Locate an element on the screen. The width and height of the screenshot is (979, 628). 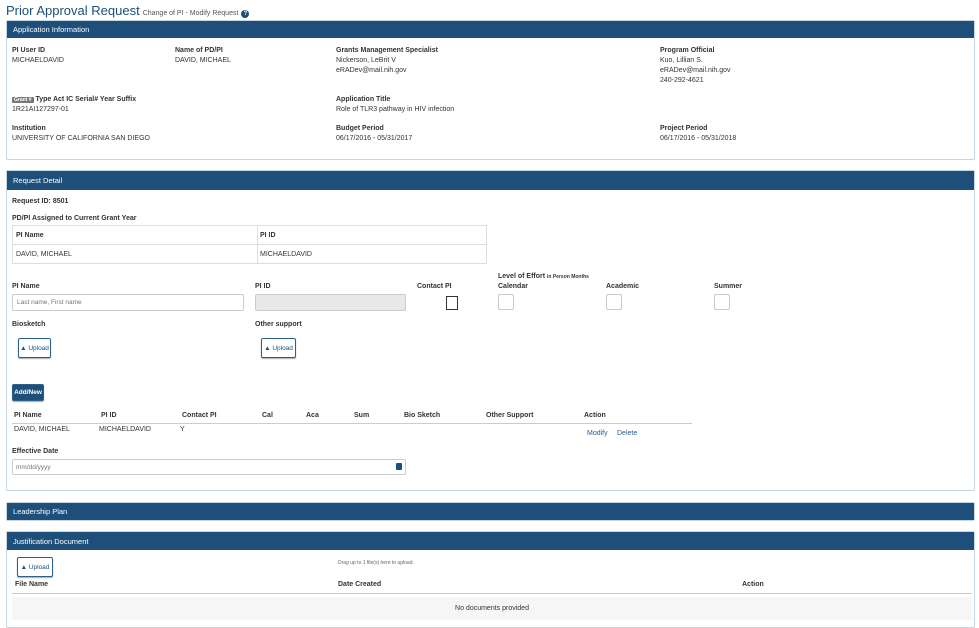
cell-pi-name: DAVID, MICHAEL is located at coordinates (44, 254).